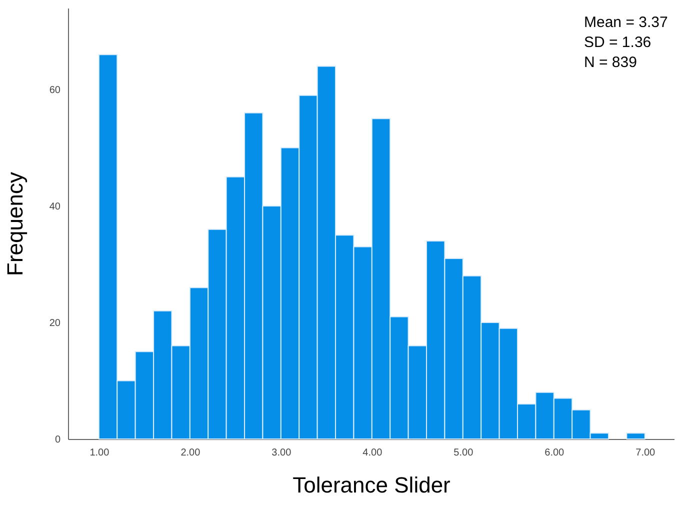 The height and width of the screenshot is (505, 681). I want to click on annotation: SD = 1.36, so click(618, 42).